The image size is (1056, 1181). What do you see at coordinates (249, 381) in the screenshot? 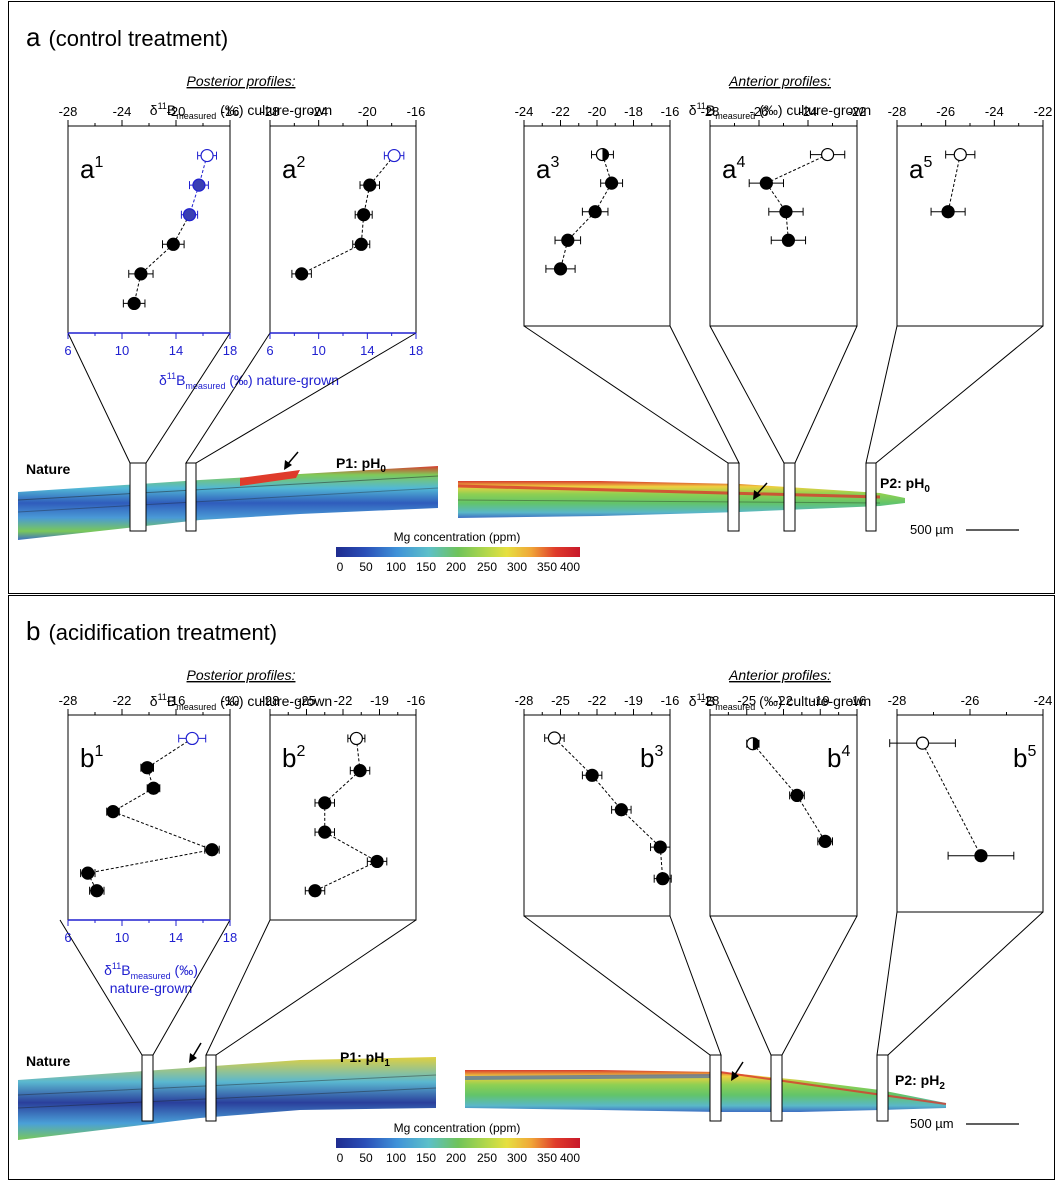
I see `nature-axis-title-a: δ11Bmeasured (‰) nature-grown` at bounding box center [249, 381].